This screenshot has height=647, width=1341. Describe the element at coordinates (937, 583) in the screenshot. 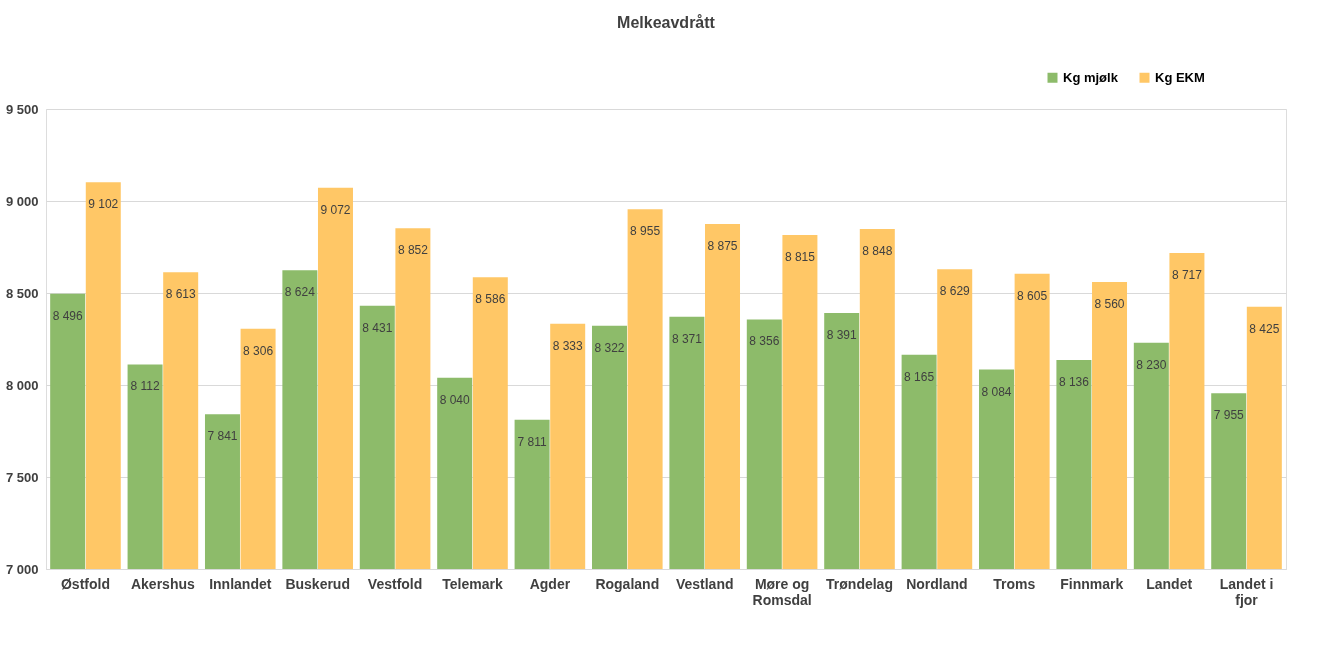

I see `x-tick-label: Nordland` at that location.